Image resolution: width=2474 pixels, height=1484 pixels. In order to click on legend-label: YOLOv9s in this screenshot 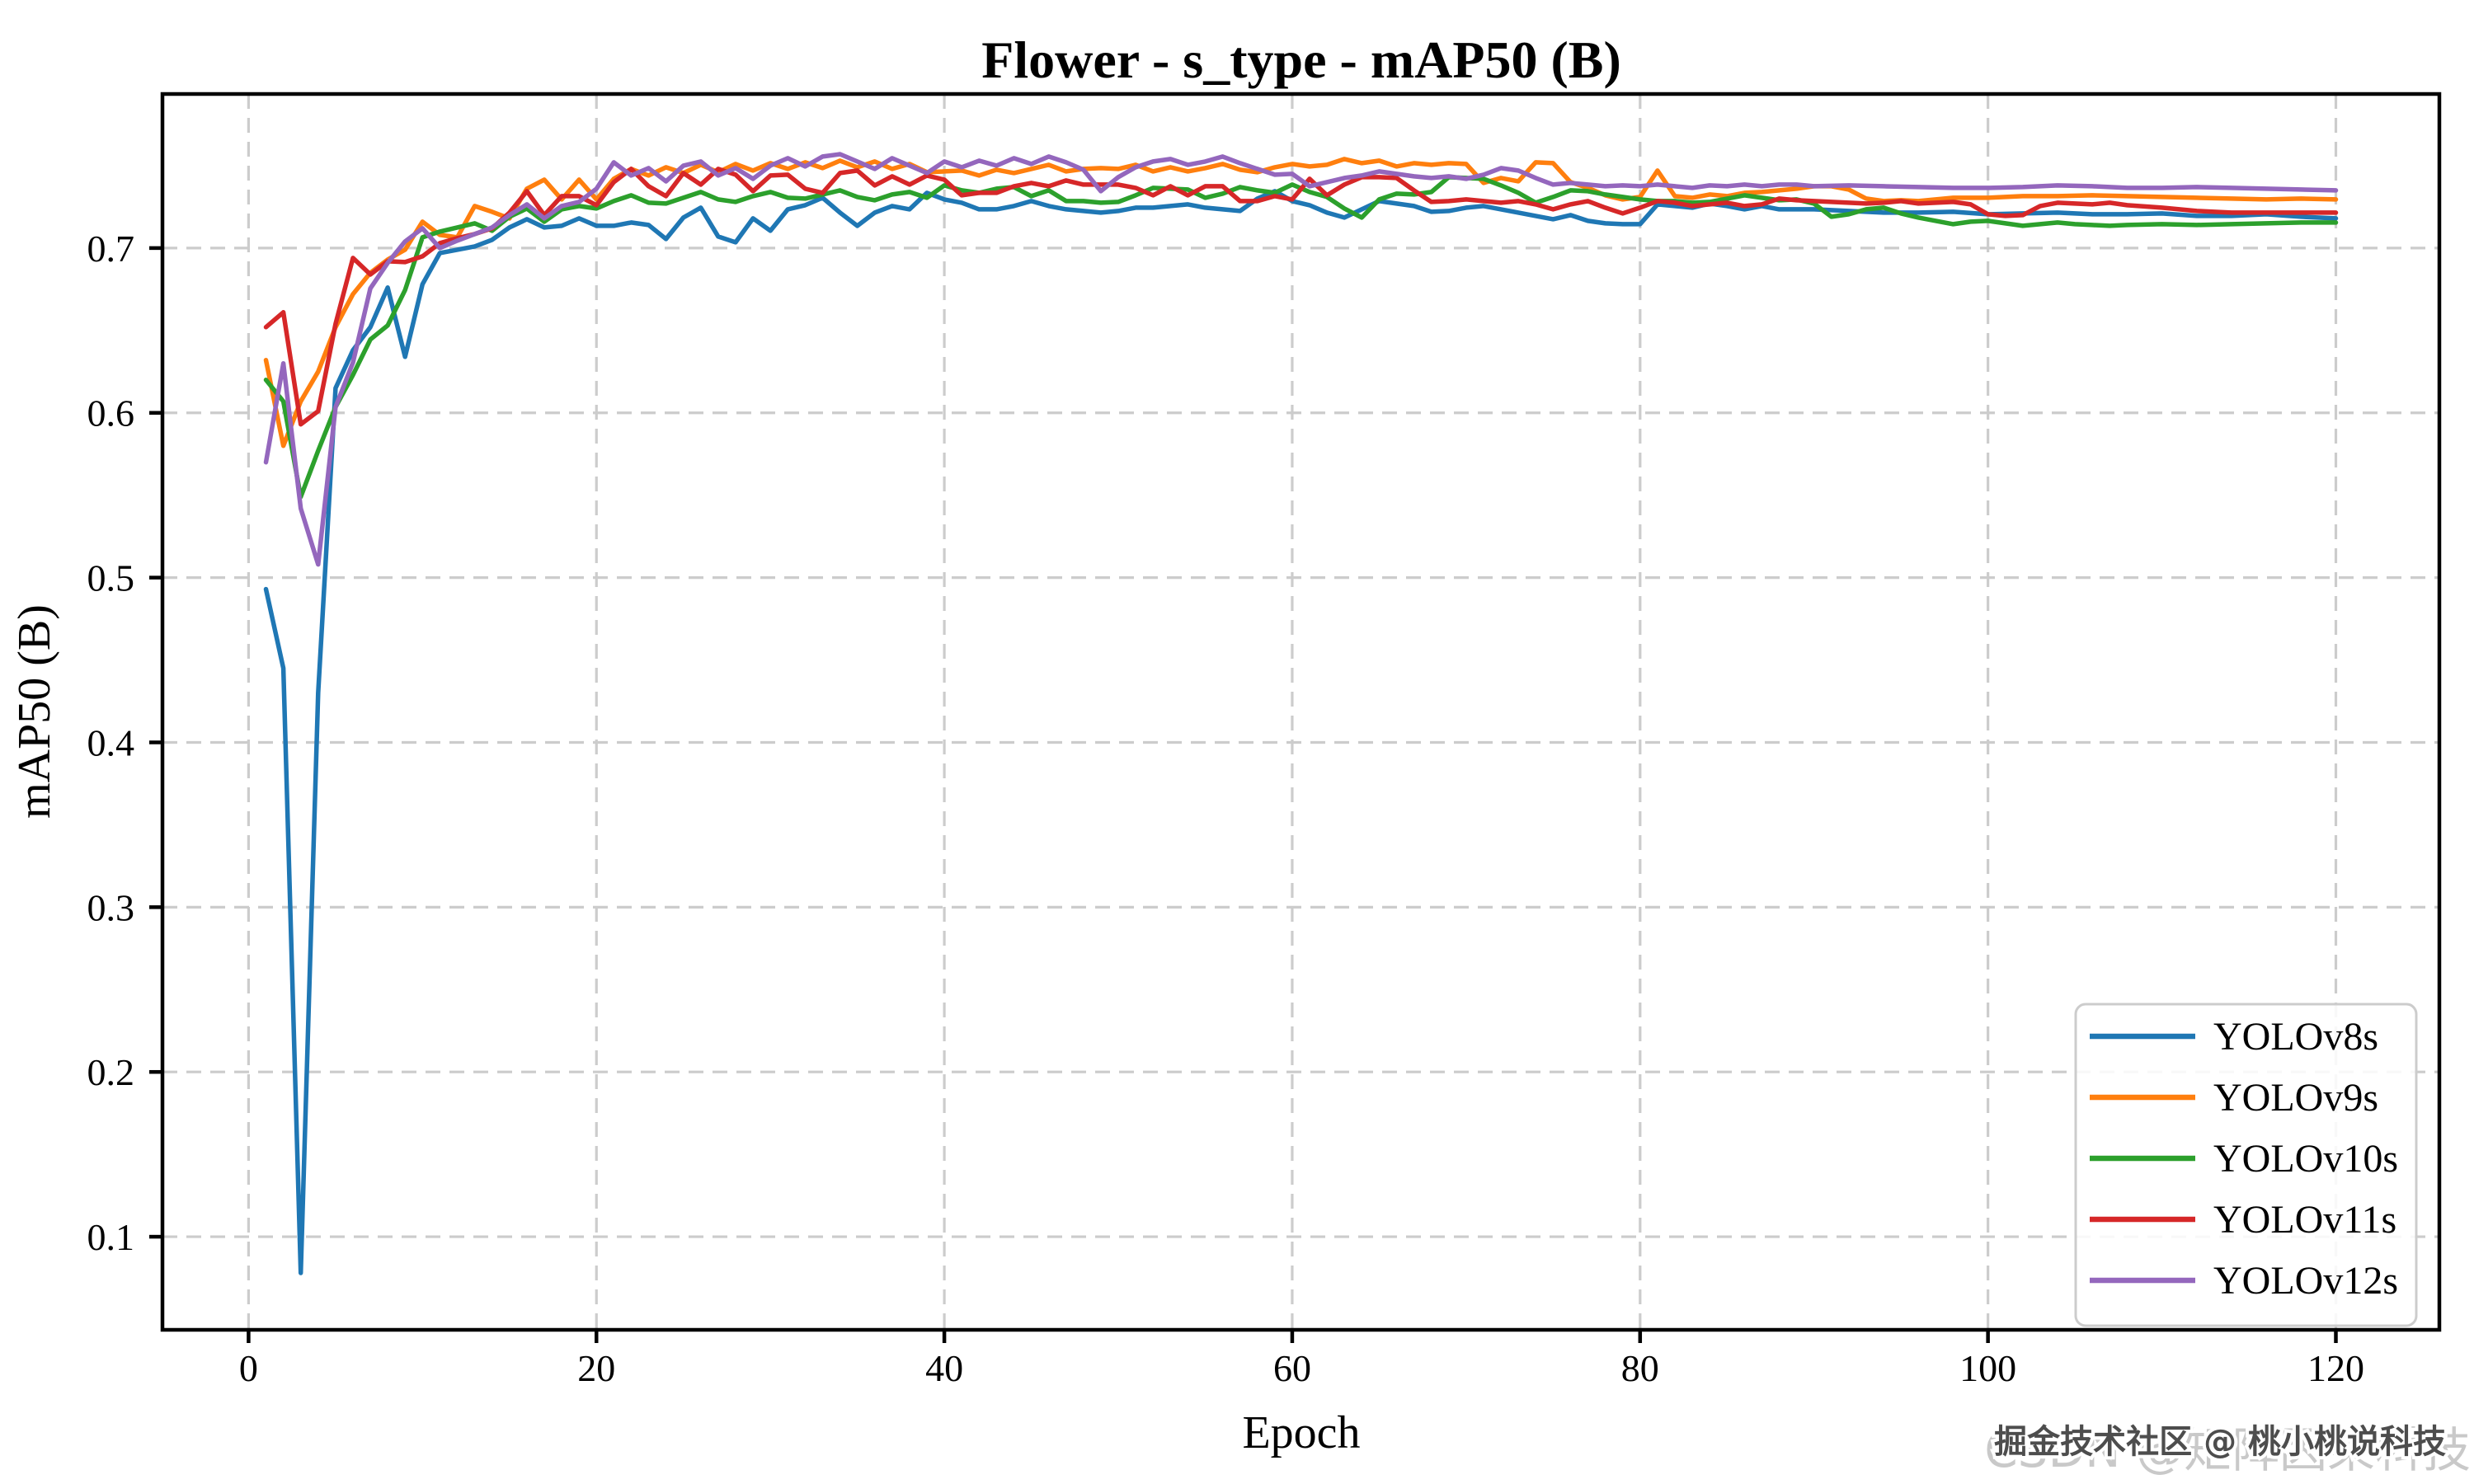, I will do `click(2295, 1098)`.